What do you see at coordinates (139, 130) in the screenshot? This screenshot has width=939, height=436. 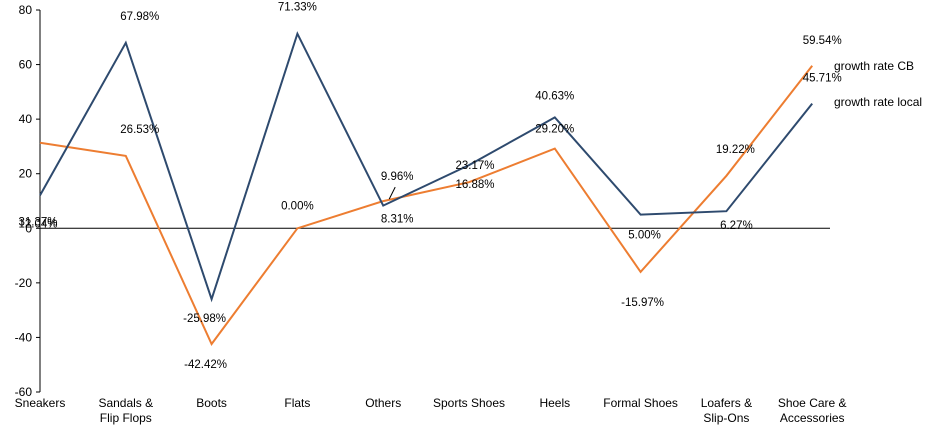 I see `data-label: 26.53%` at bounding box center [139, 130].